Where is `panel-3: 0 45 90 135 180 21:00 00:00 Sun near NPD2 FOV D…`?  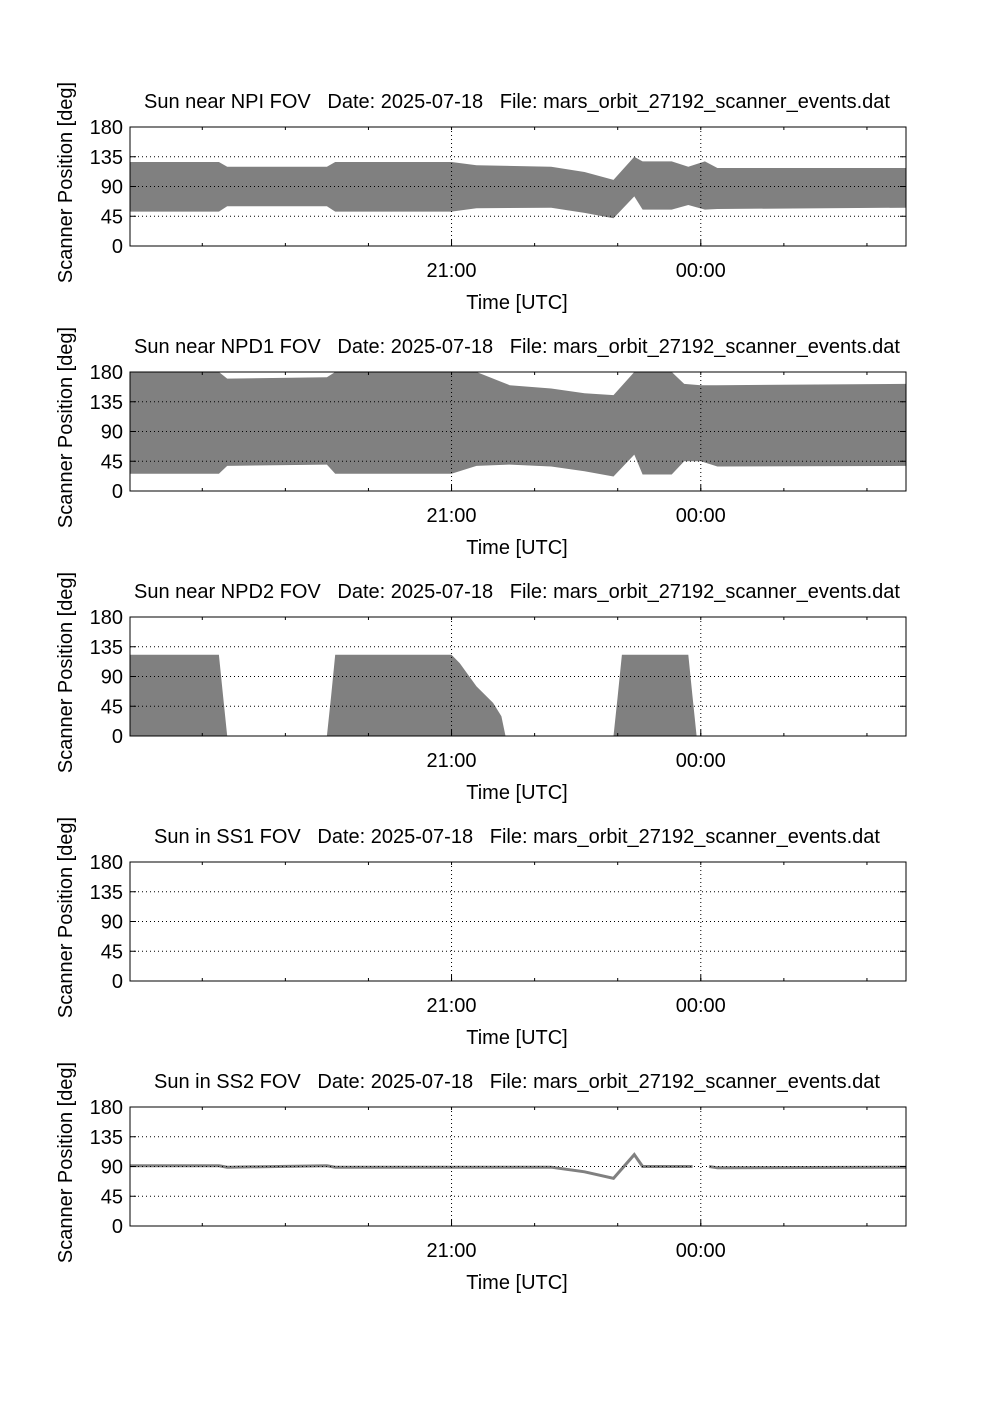
panel-3: 0 45 90 135 180 21:00 00:00 Sun near NPD2 FOV D… is located at coordinates (481, 688).